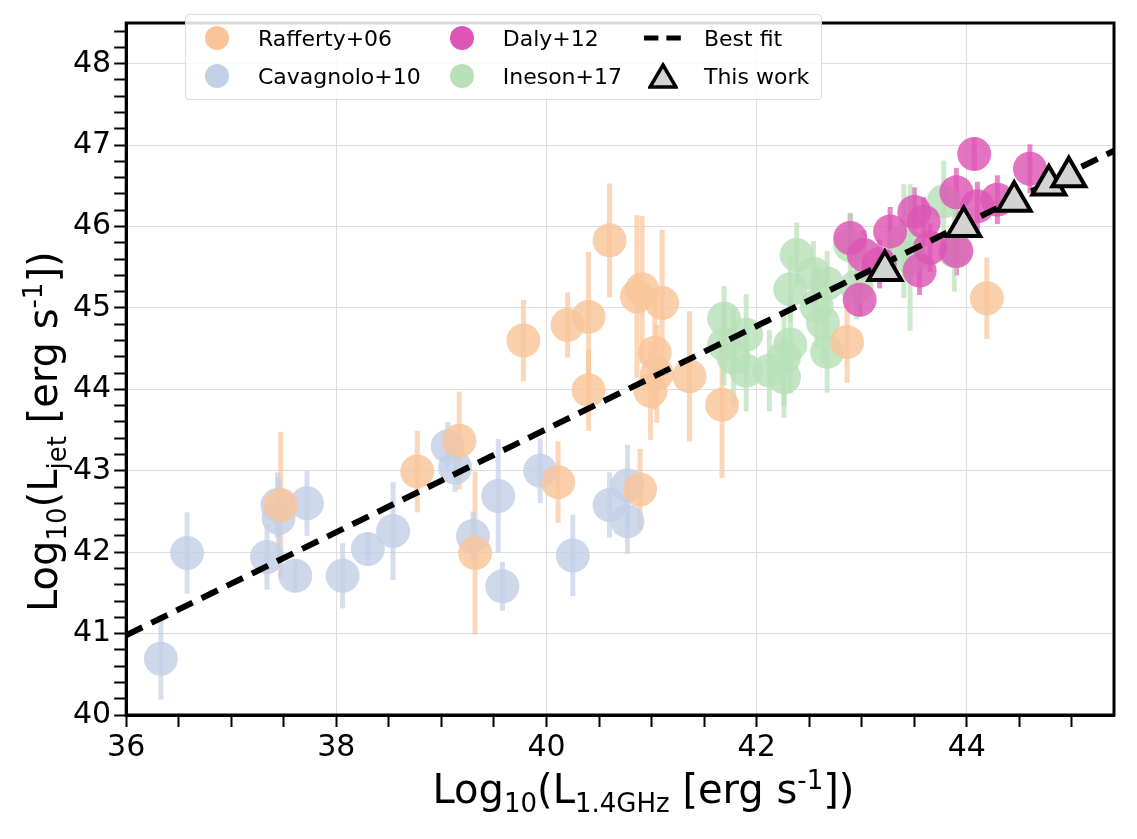 Image resolution: width=1137 pixels, height=839 pixels. What do you see at coordinates (756, 76) in the screenshot?
I see `legend-label: This work` at bounding box center [756, 76].